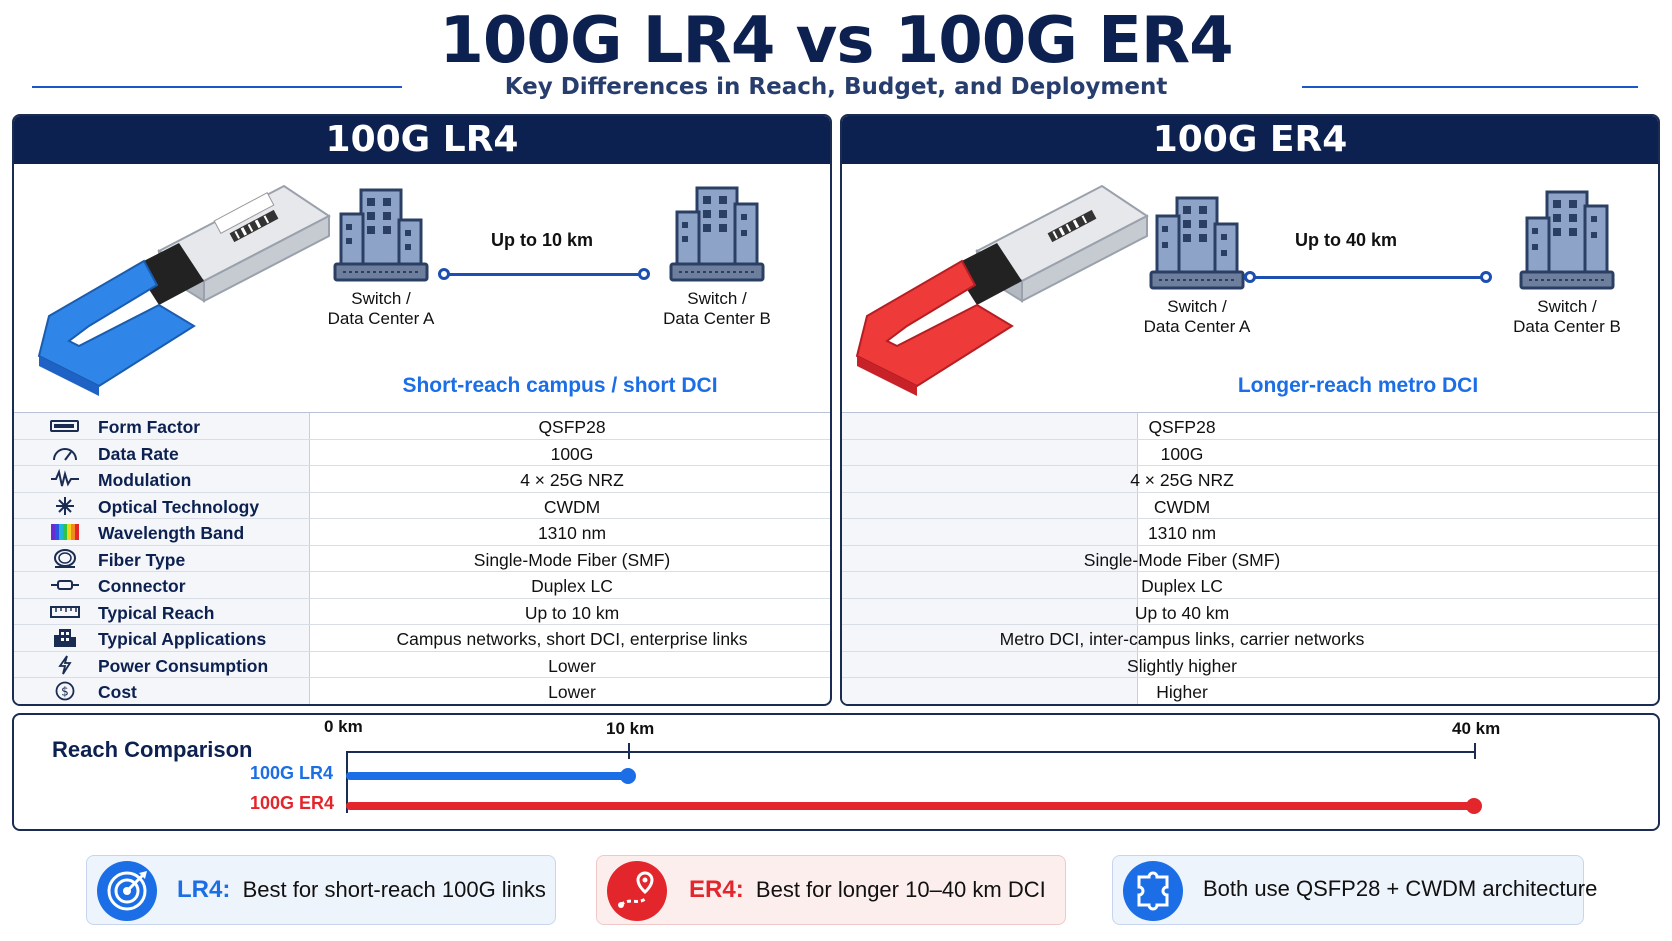  Describe the element at coordinates (910, 806) in the screenshot. I see `reach-bar` at that location.